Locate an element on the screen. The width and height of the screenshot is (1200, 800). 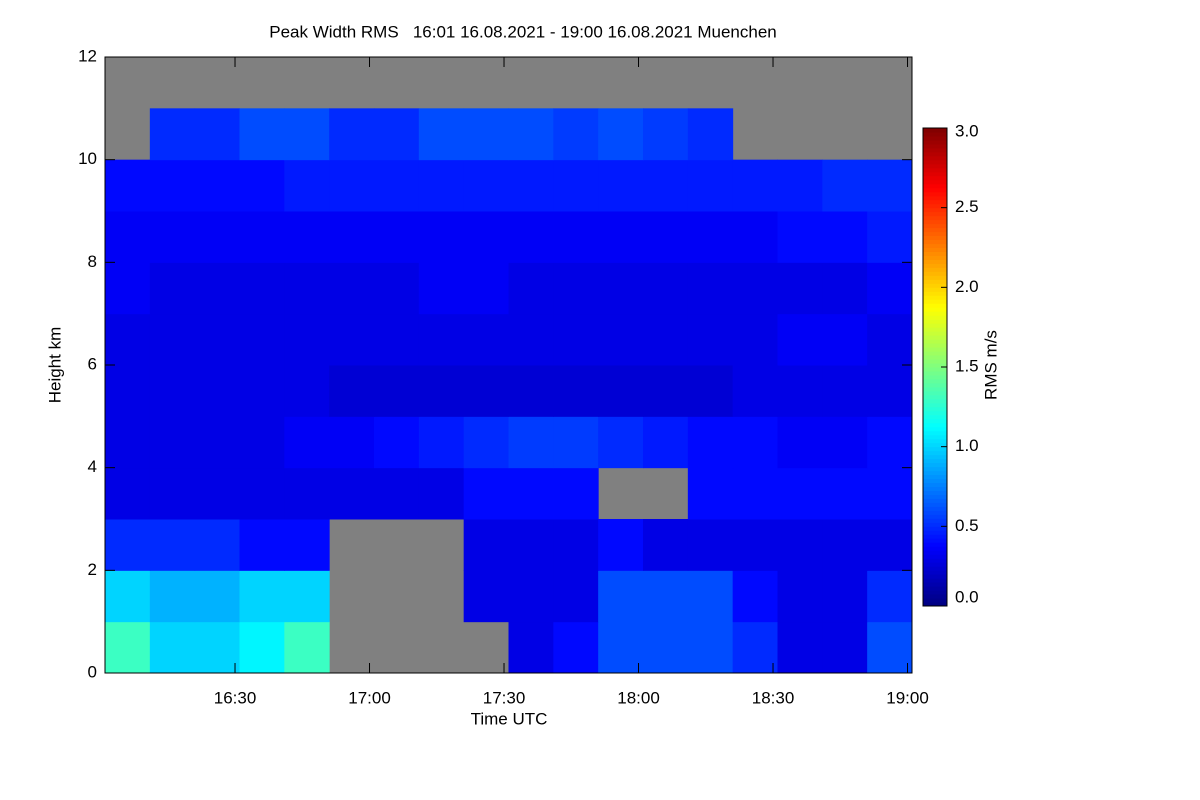
y-tick-label: 2 is located at coordinates (92, 569).